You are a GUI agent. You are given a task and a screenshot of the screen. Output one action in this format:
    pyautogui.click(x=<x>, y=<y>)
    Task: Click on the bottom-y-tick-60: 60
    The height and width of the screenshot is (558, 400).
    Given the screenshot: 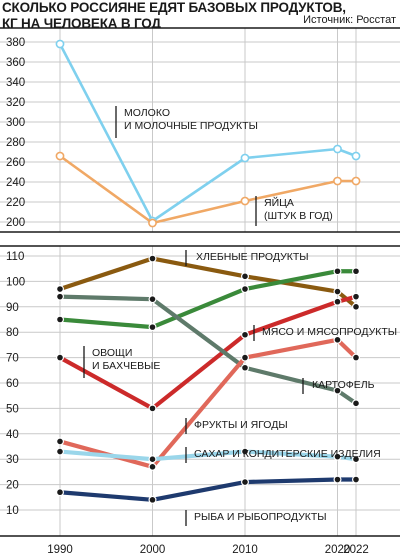 What is the action you would take?
    pyautogui.click(x=12, y=384)
    